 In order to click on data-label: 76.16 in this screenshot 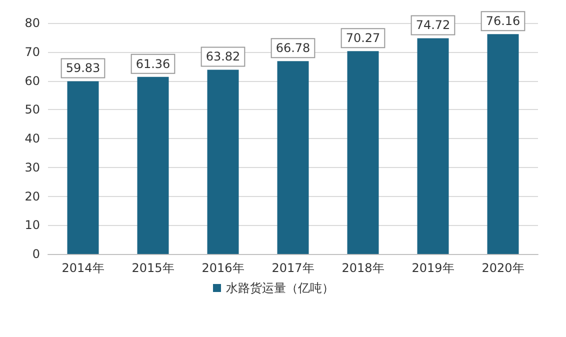, I will do `click(503, 21)`.